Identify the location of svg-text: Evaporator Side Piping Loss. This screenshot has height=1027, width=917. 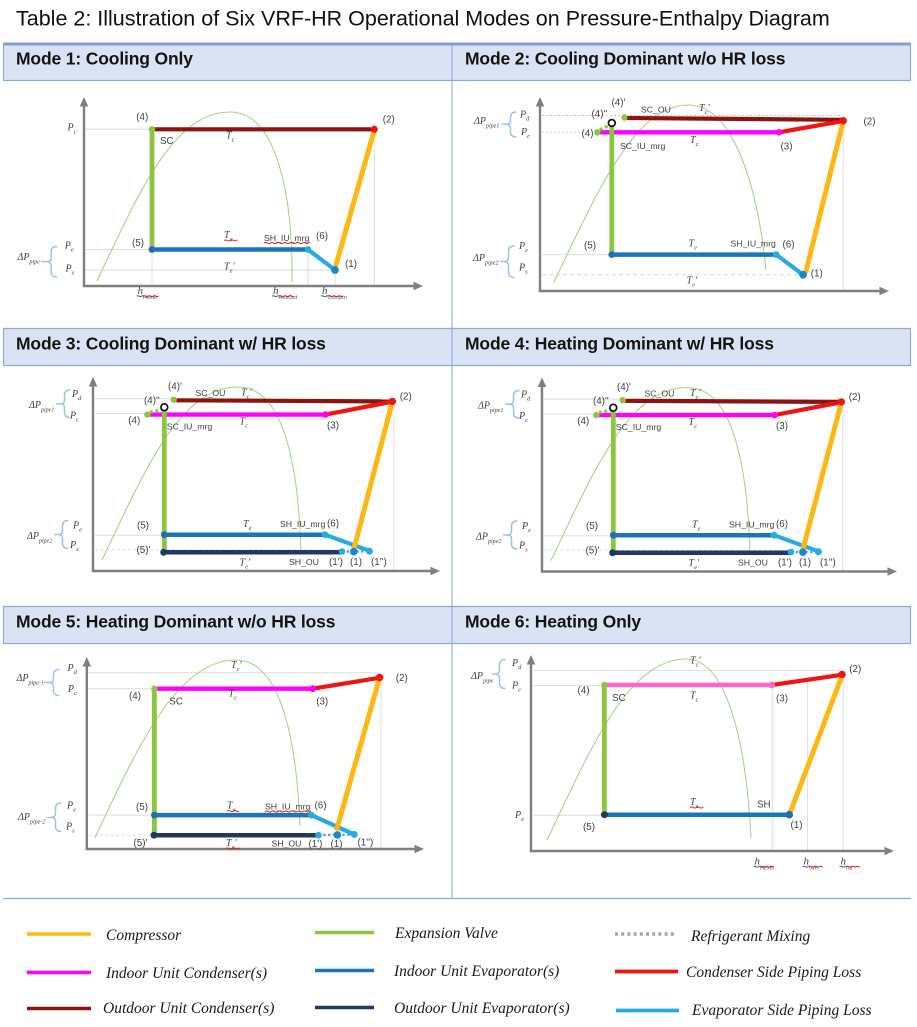
(781, 1010).